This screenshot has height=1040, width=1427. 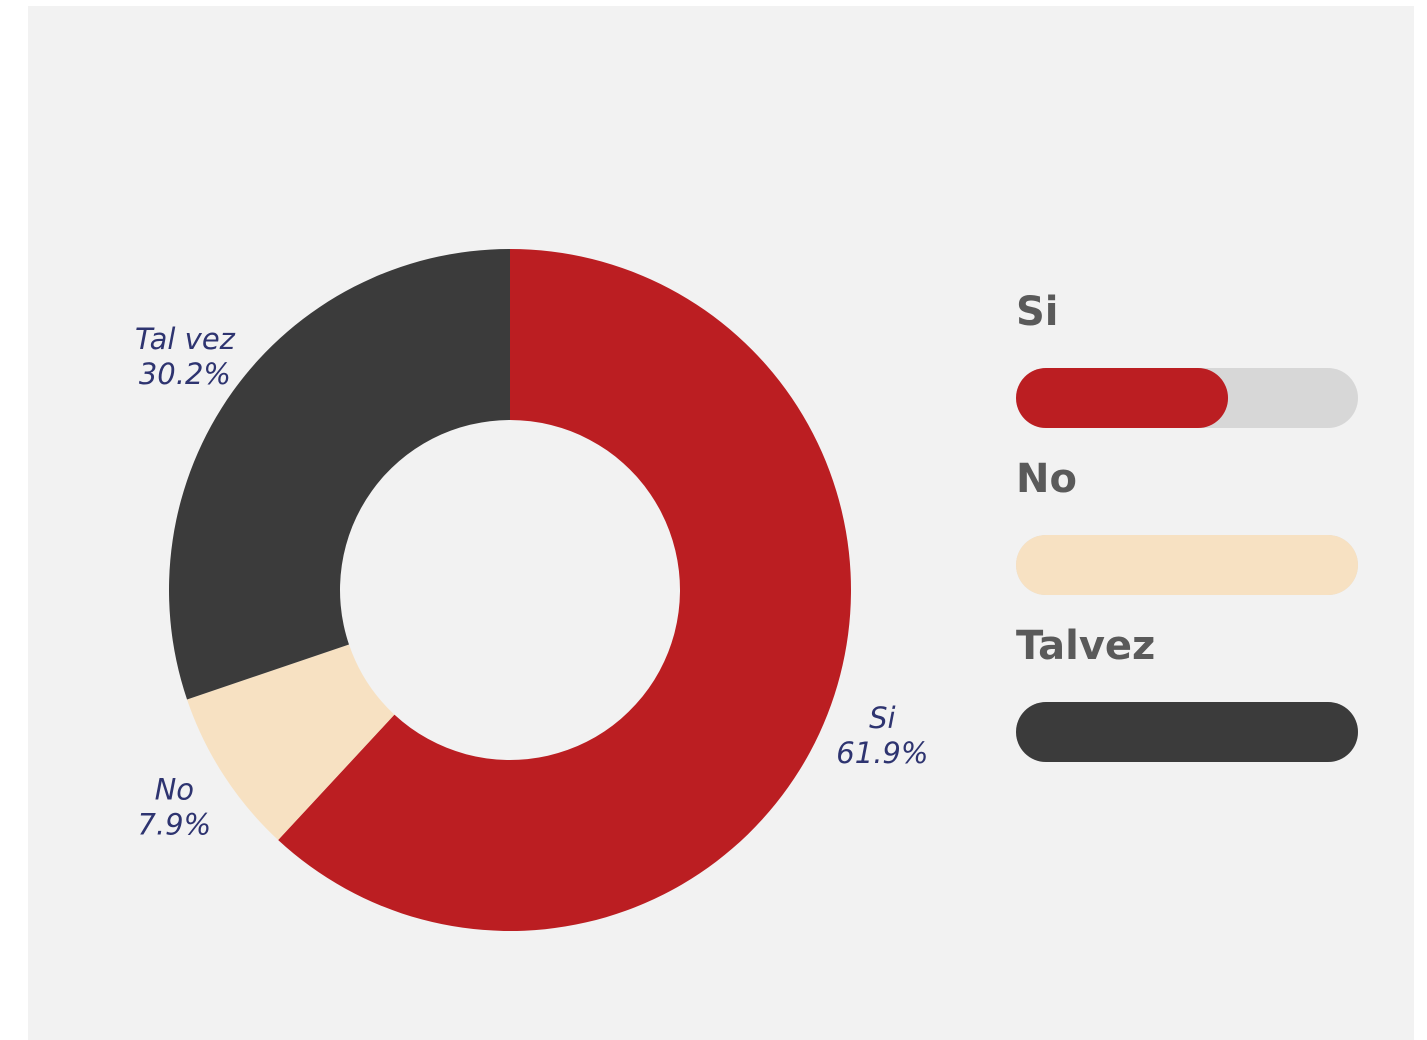 I want to click on slice-value: 30.2%, so click(x=185, y=374).